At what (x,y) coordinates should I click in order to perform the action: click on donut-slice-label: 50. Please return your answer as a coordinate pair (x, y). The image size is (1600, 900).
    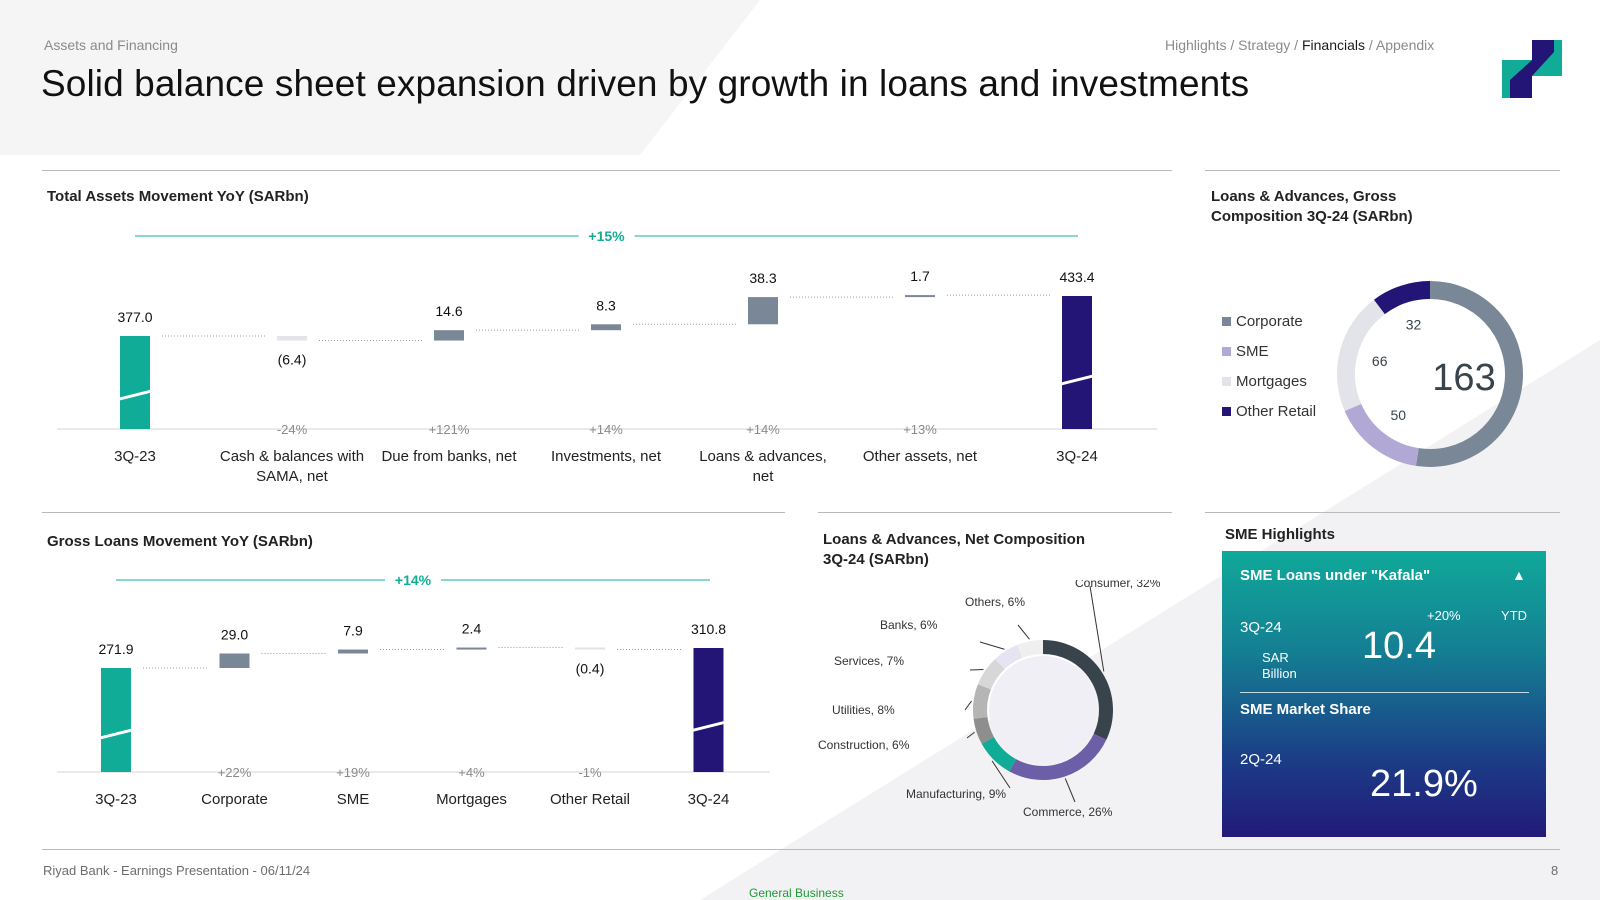
    Looking at the image, I should click on (1398, 415).